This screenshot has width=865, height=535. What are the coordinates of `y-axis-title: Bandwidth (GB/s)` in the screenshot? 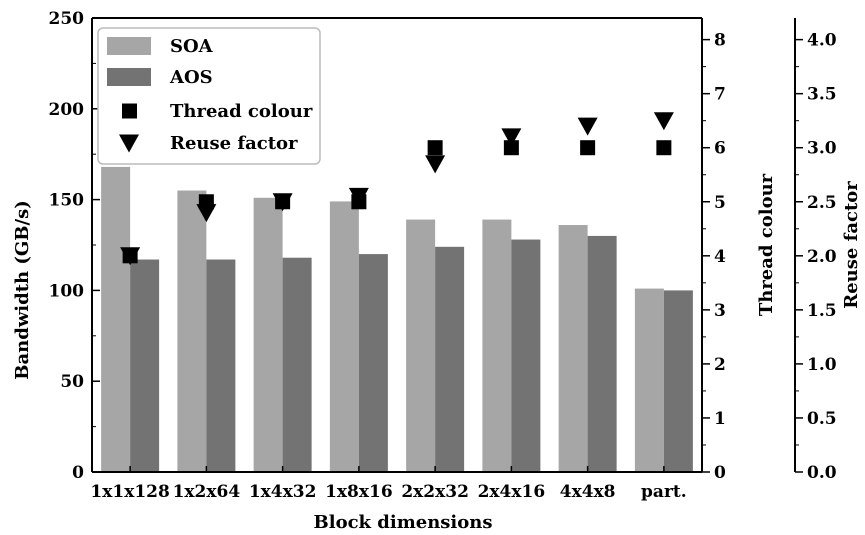 It's located at (22, 289).